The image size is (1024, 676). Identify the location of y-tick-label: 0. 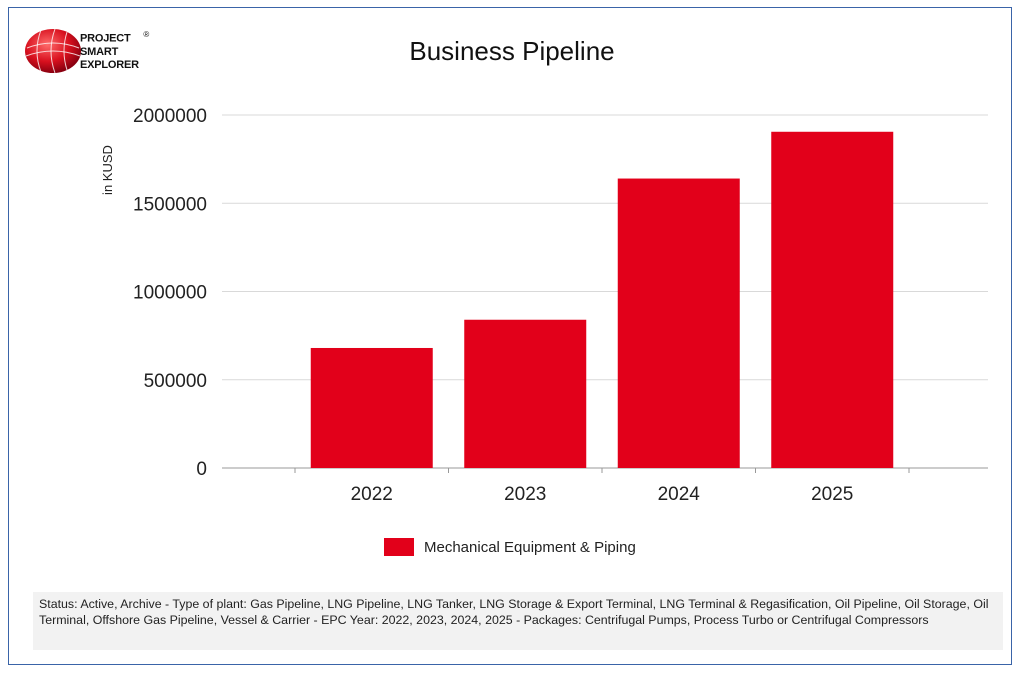
(201, 469).